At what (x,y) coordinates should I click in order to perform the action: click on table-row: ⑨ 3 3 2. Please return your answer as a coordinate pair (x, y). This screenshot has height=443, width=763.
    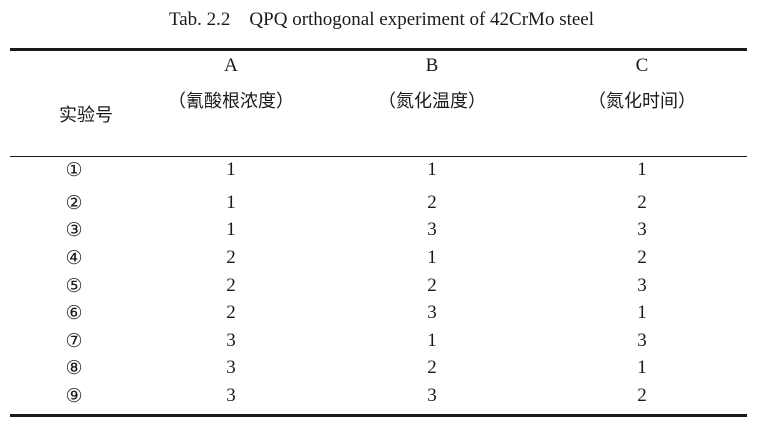
    Looking at the image, I should click on (381, 396).